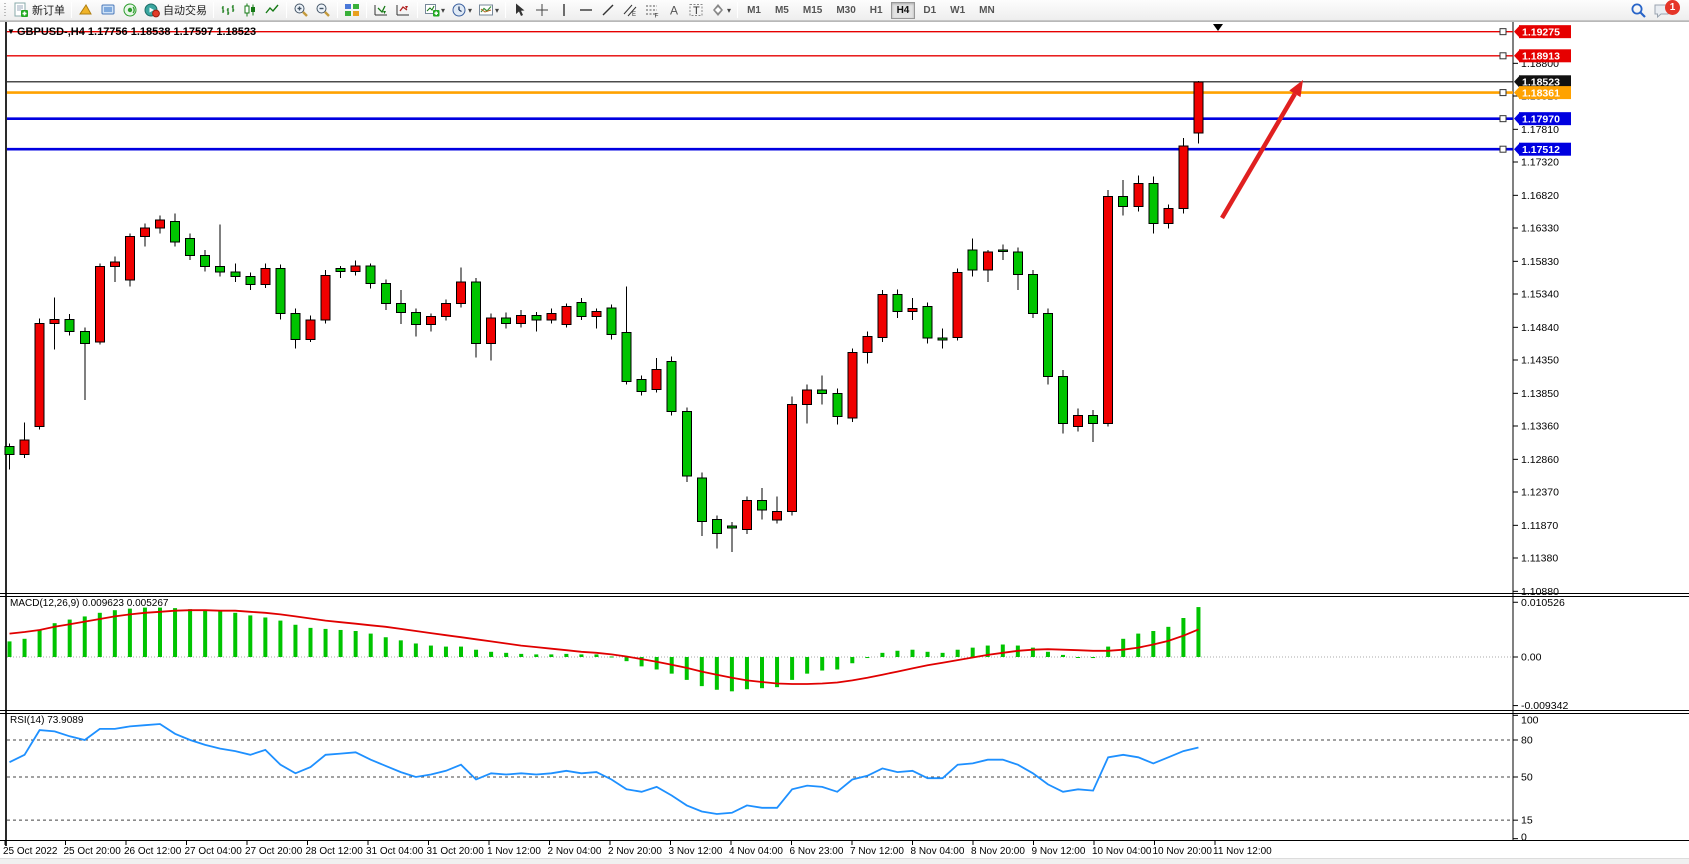 This screenshot has width=1689, height=864. Describe the element at coordinates (846, 10) in the screenshot. I see `tab-timeframe-M30: M30` at that location.